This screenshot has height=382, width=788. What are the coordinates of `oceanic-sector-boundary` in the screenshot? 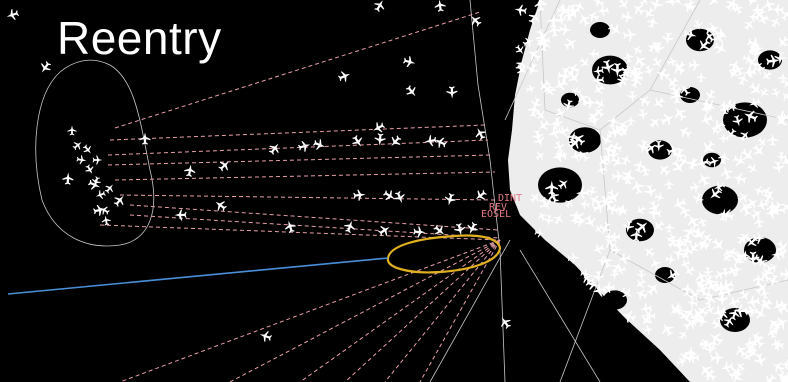 It's located at (95, 153).